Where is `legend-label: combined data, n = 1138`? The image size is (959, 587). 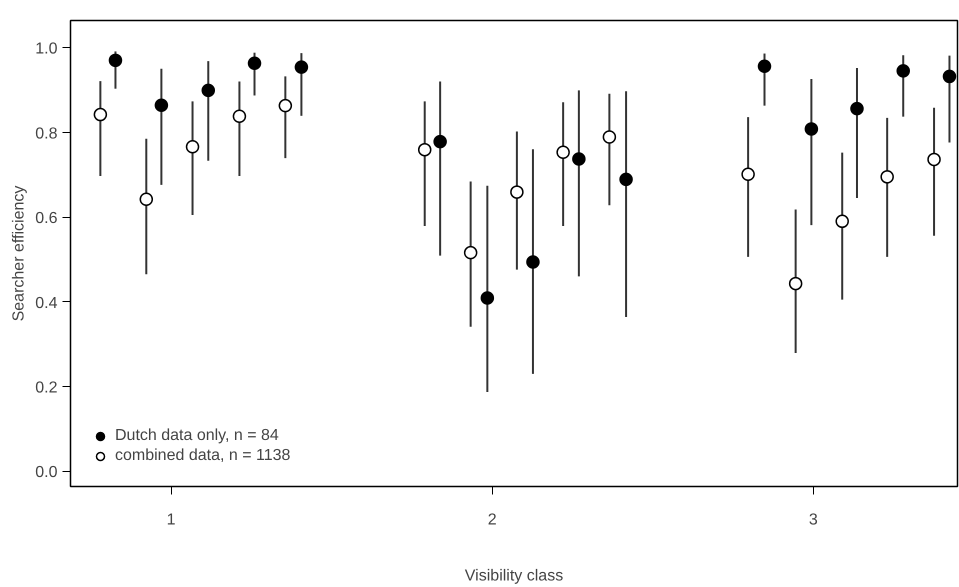
legend-label: combined data, n = 1138 is located at coordinates (202, 456).